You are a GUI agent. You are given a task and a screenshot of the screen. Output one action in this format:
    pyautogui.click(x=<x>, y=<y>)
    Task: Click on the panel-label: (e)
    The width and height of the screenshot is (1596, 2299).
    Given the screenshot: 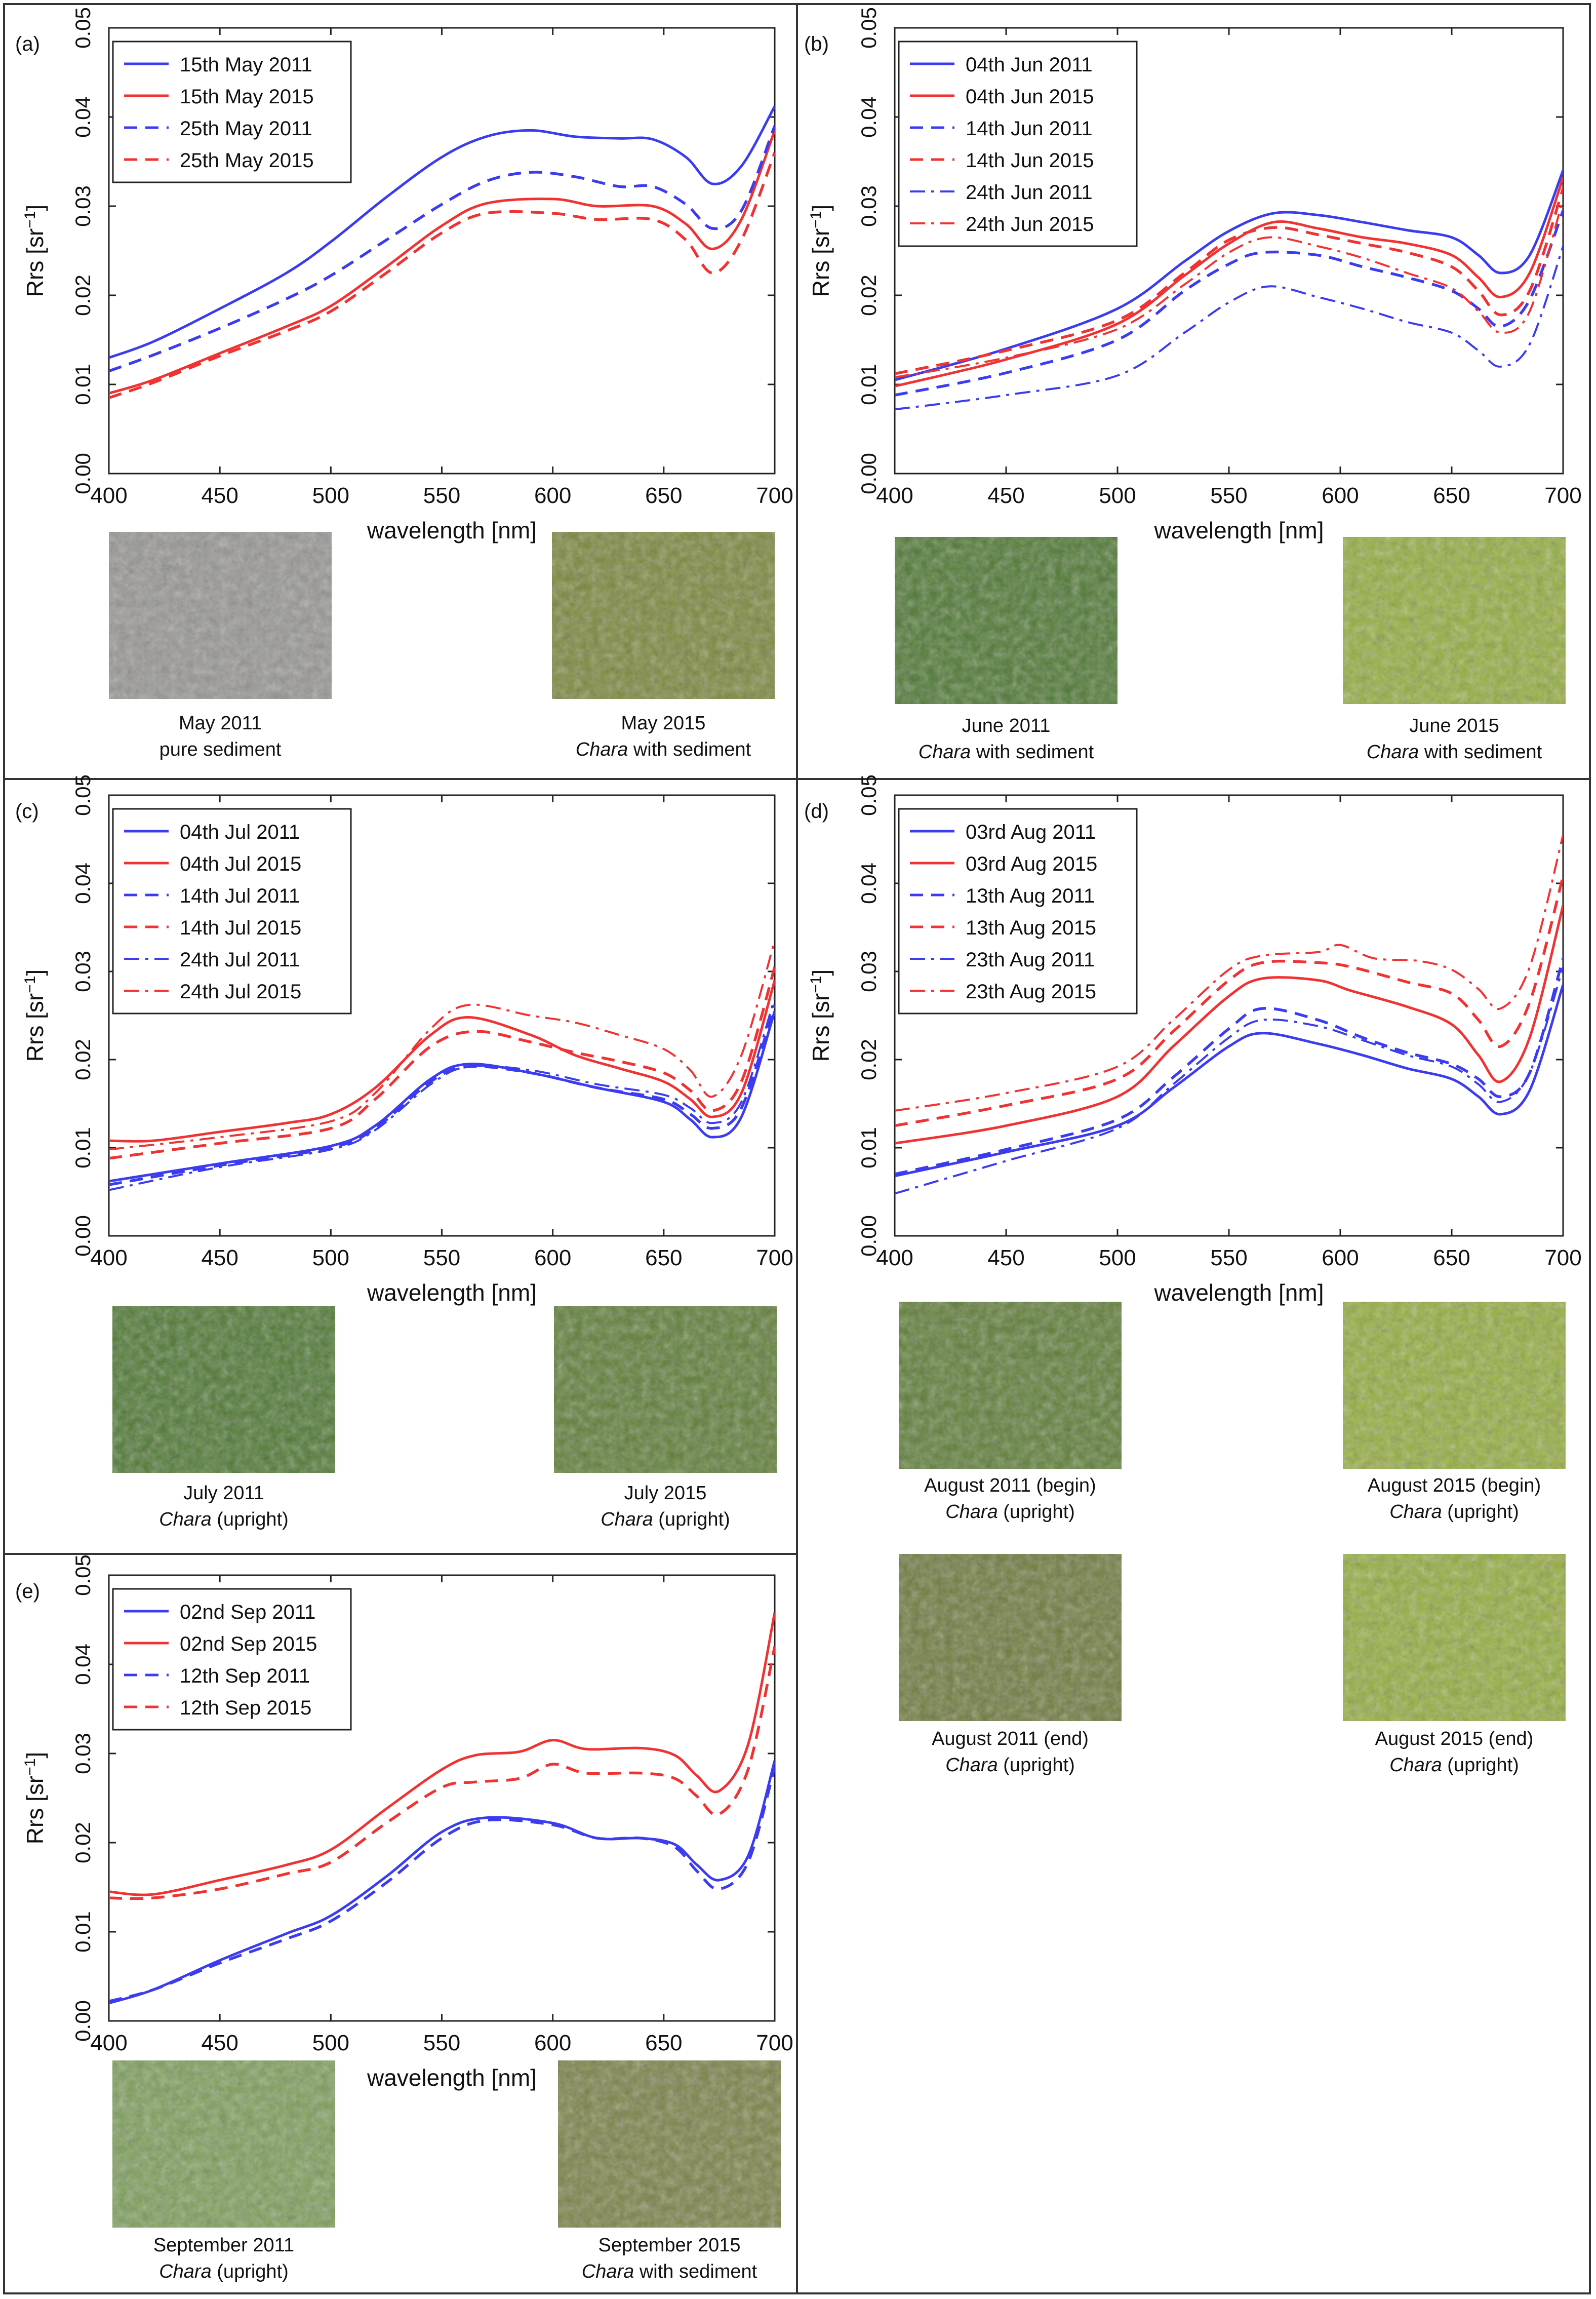 What is the action you would take?
    pyautogui.click(x=27, y=1591)
    